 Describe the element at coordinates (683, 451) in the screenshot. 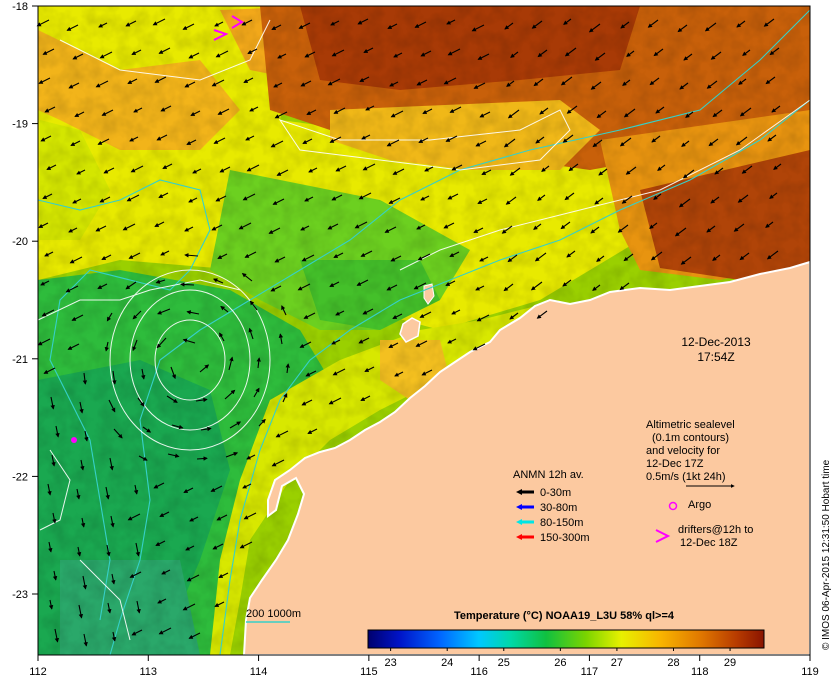

I see `altimetry-line3: and velocity for` at that location.